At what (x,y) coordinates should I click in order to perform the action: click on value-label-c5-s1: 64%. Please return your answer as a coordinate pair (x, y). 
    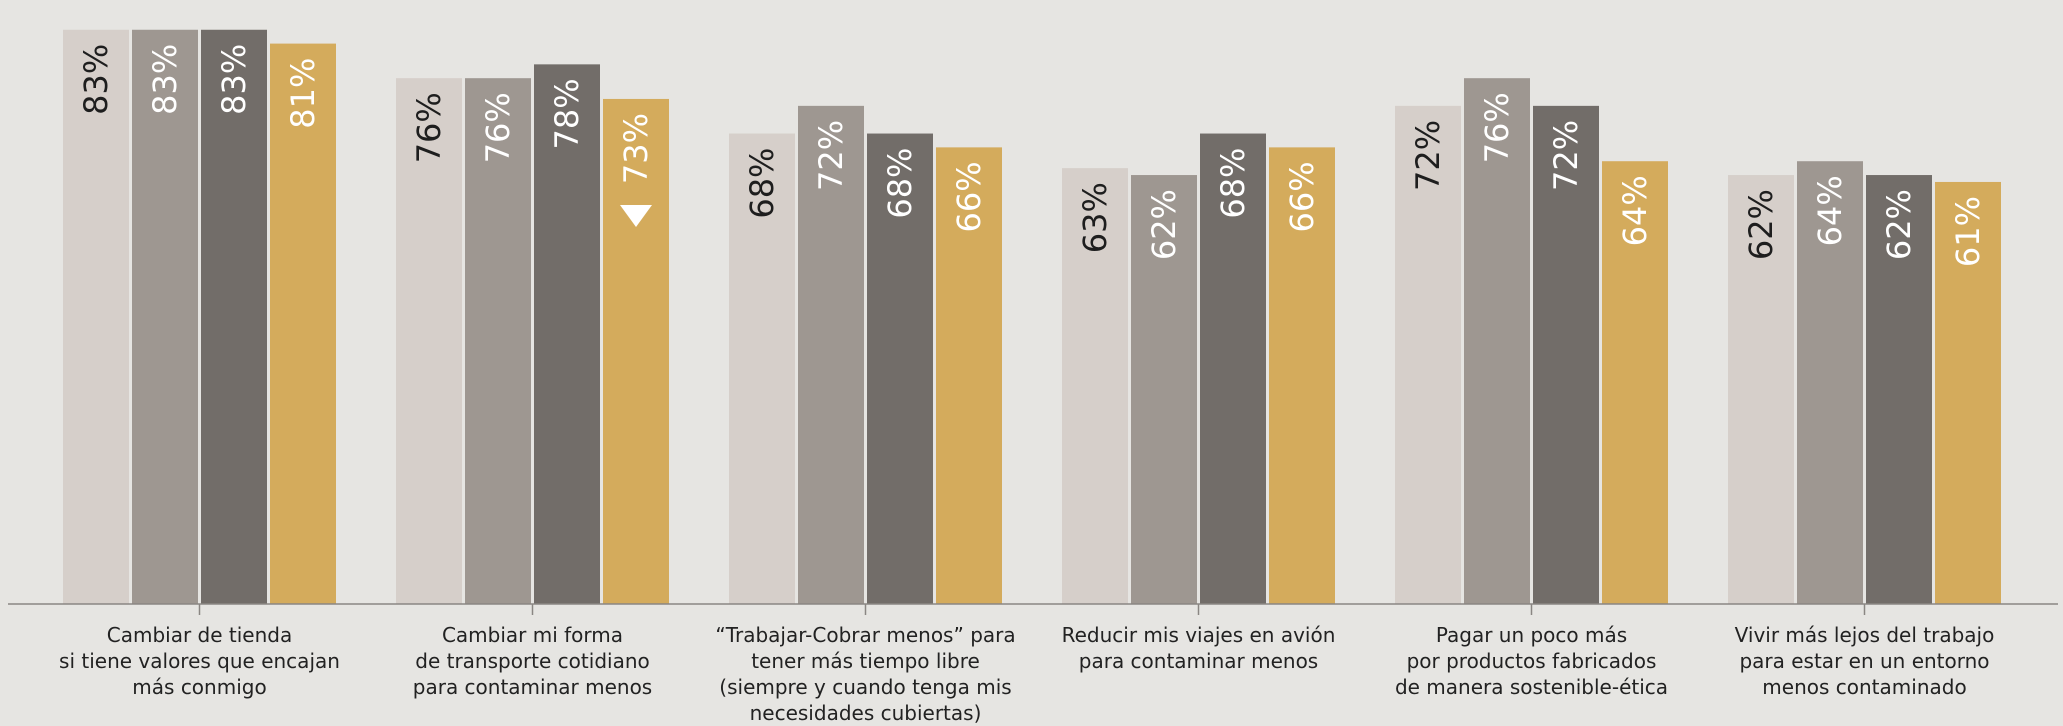
    Looking at the image, I should click on (1830, 210).